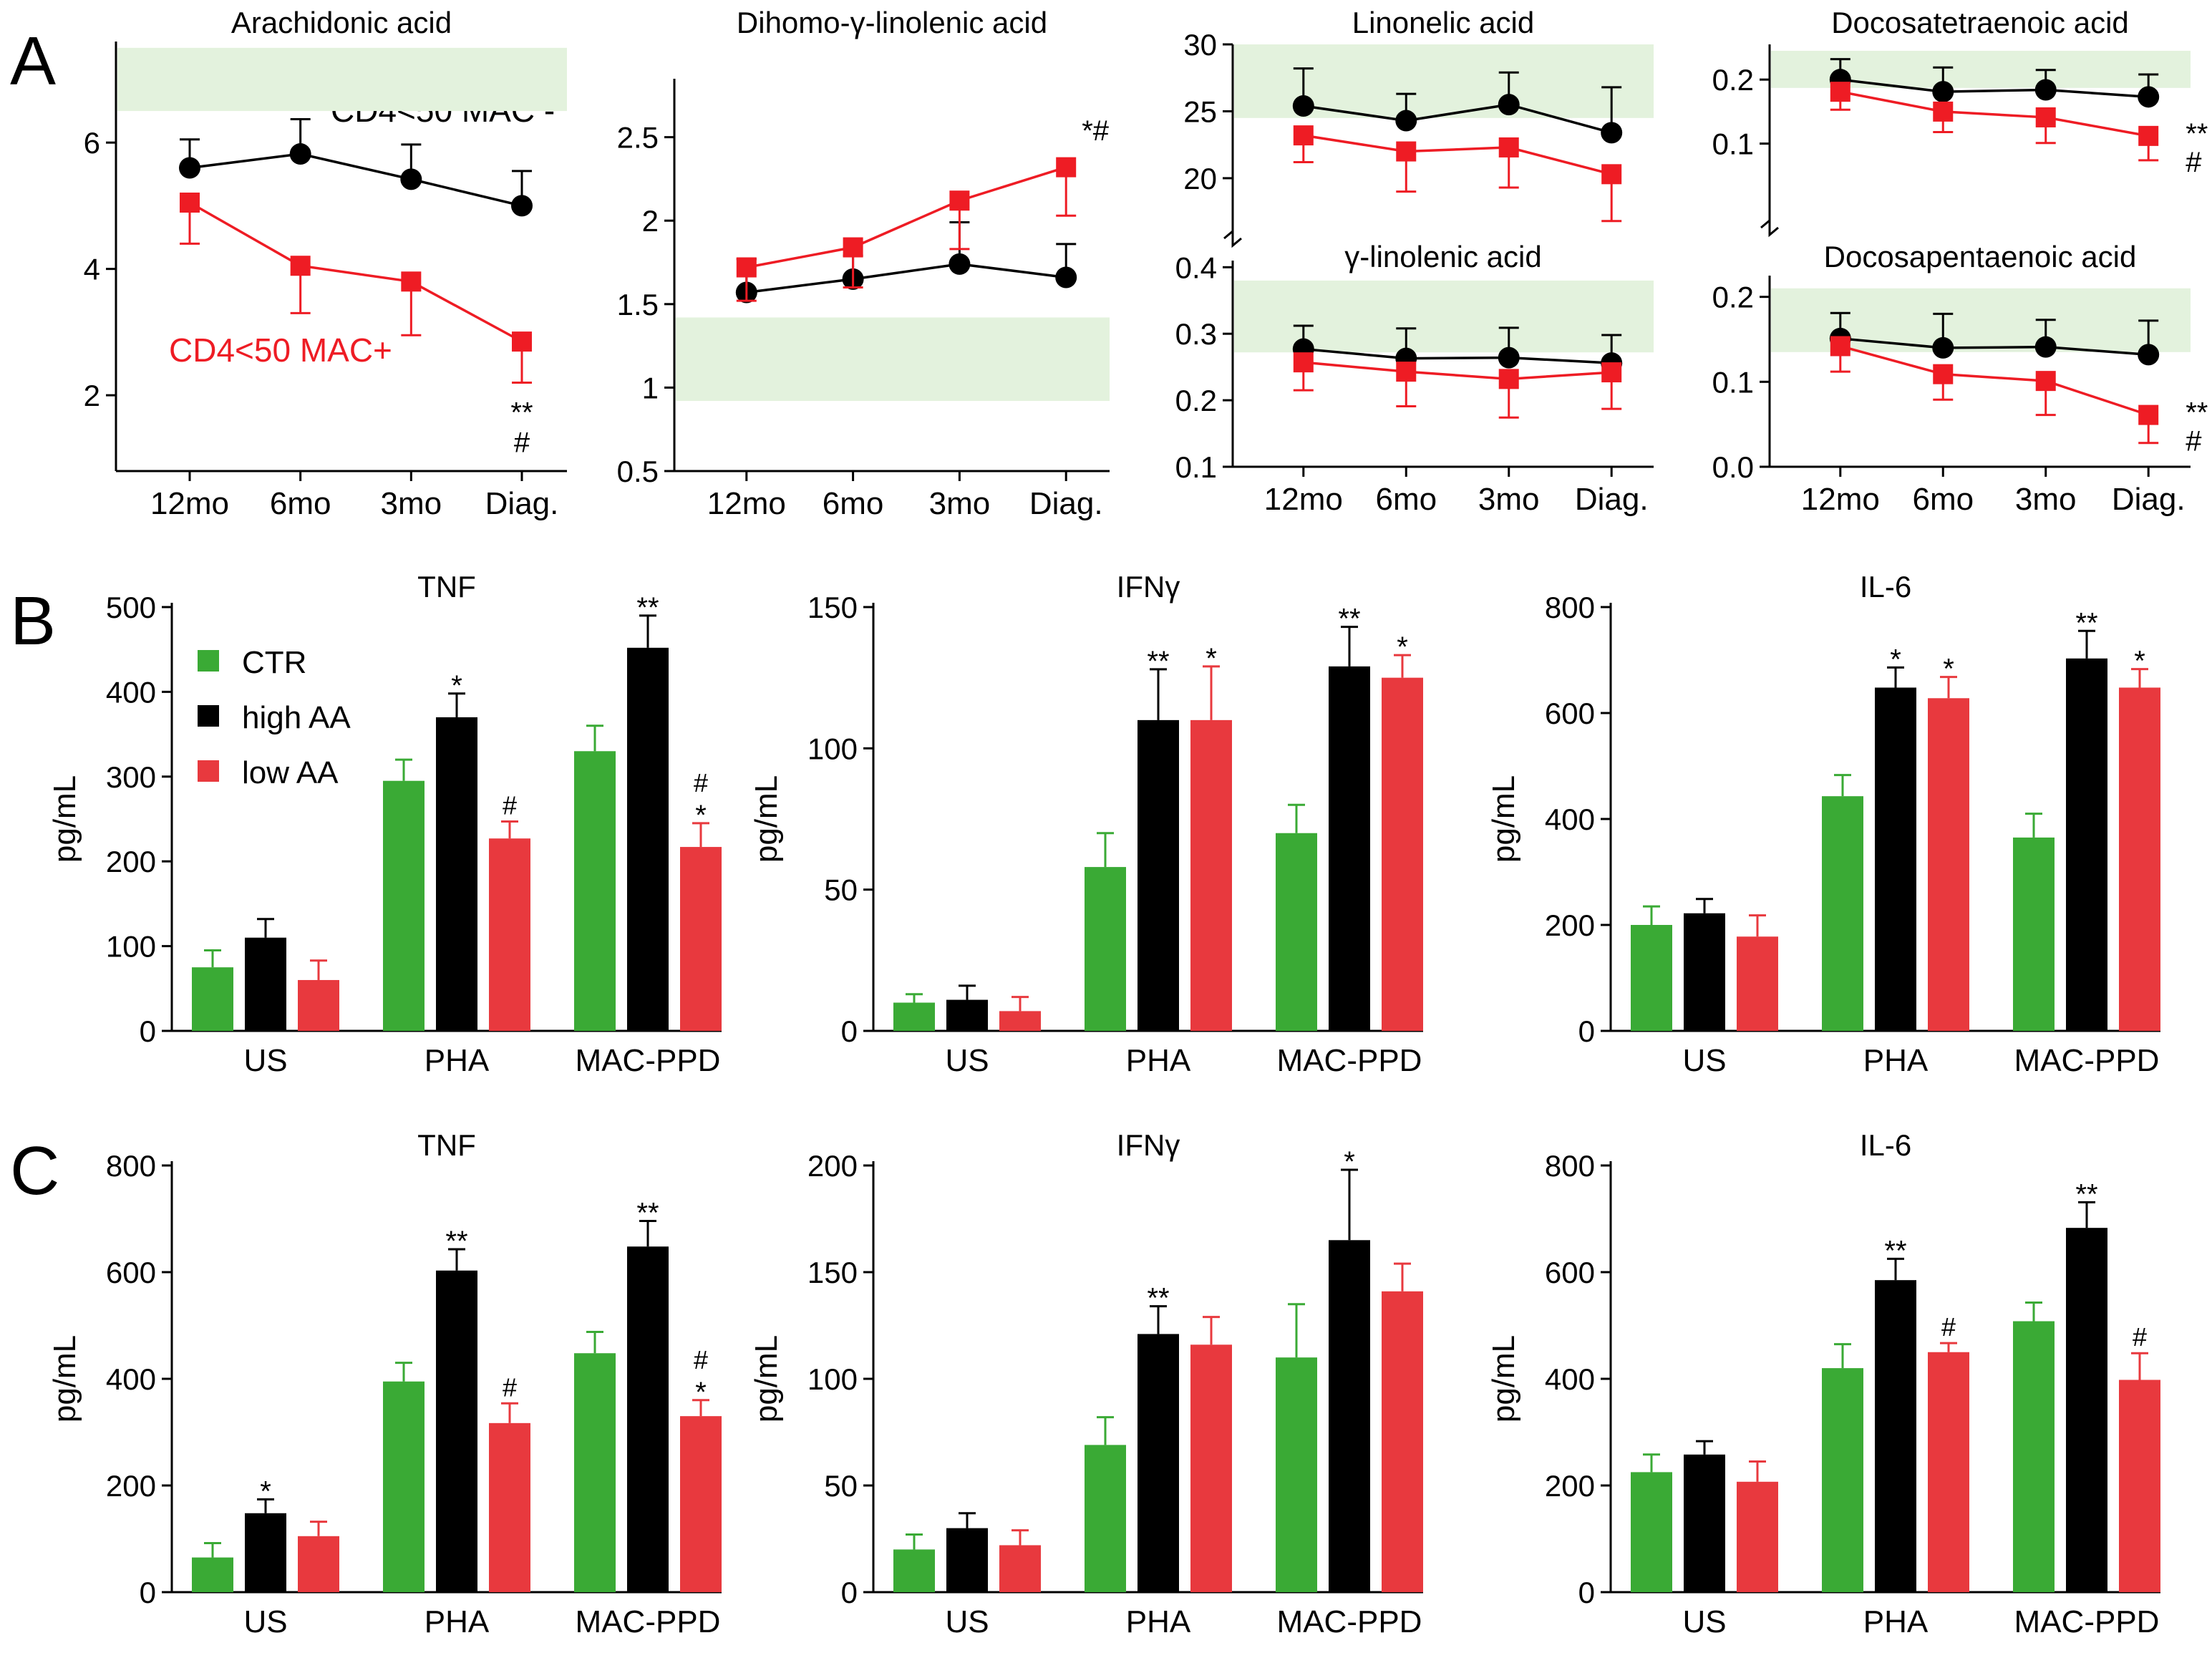 Image resolution: width=2212 pixels, height=1653 pixels. Describe the element at coordinates (1770, 228) in the screenshot. I see `axis-break-mark` at that location.